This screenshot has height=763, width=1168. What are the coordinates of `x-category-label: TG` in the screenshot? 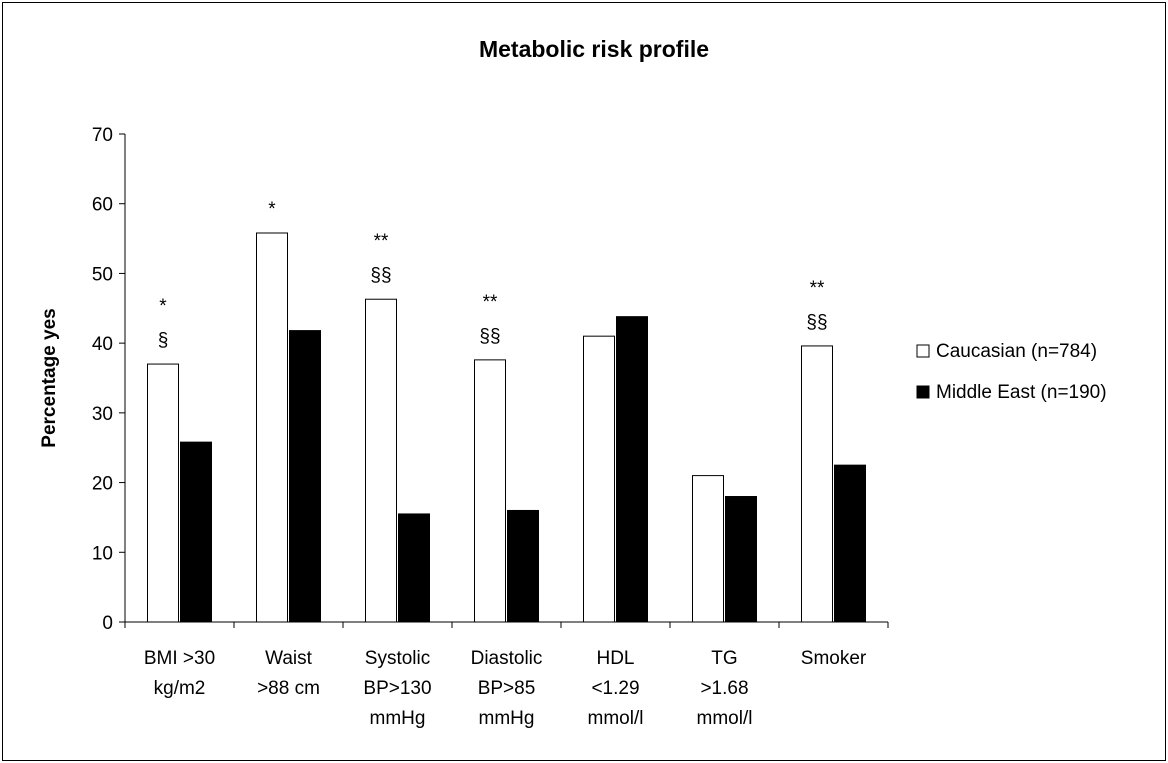 It's located at (724, 658).